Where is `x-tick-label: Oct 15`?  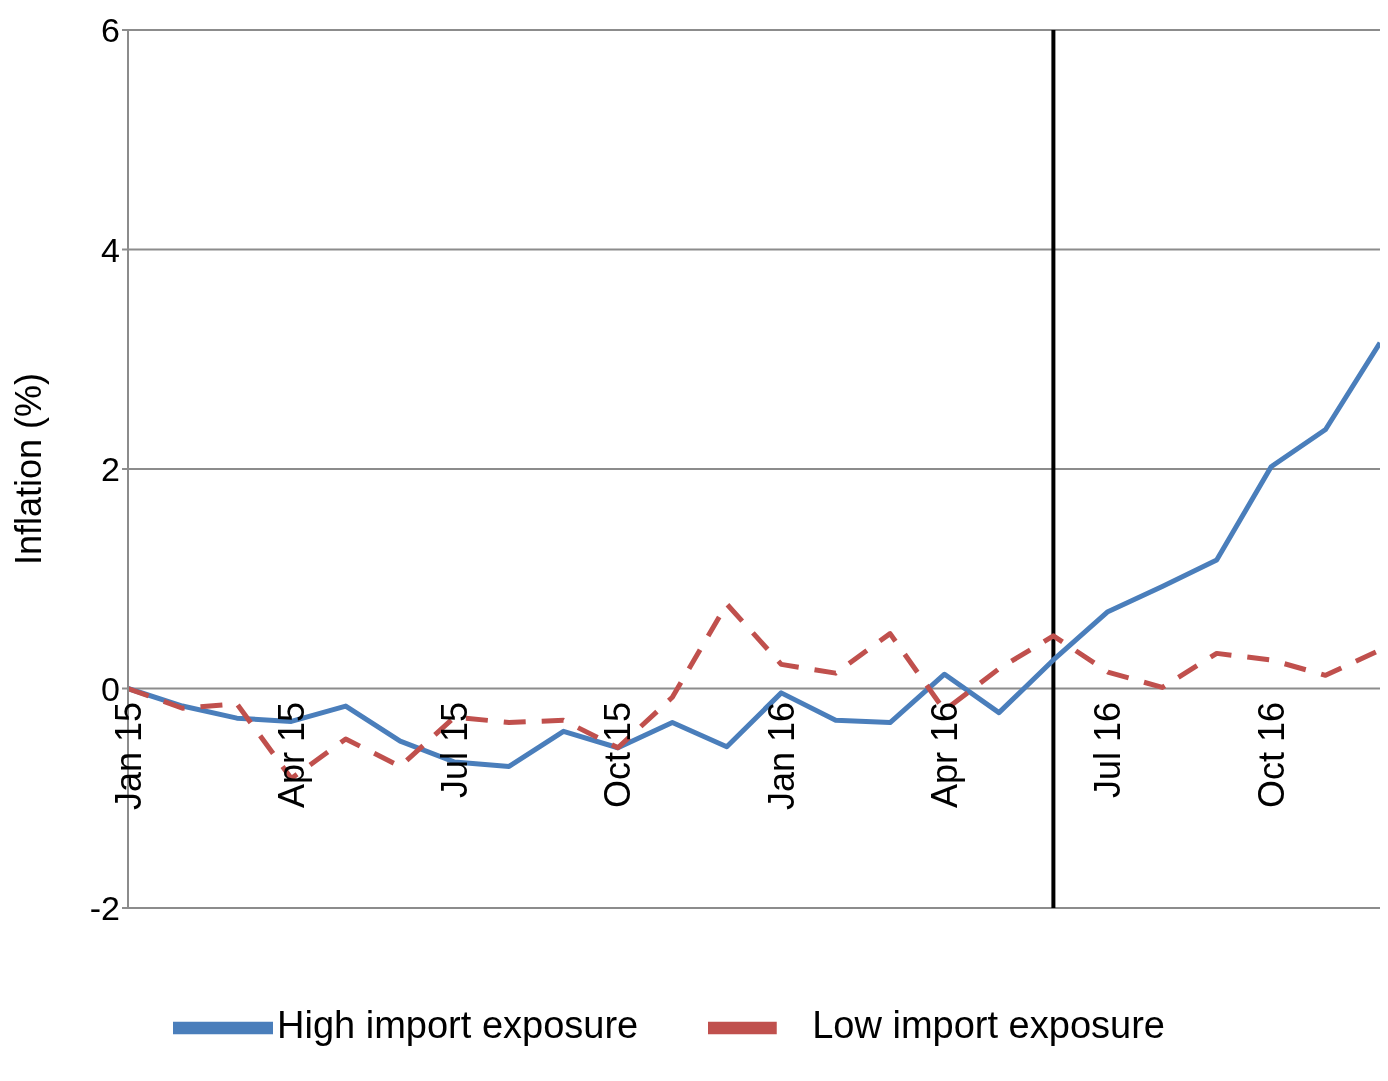
x-tick-label: Oct 15 is located at coordinates (618, 755).